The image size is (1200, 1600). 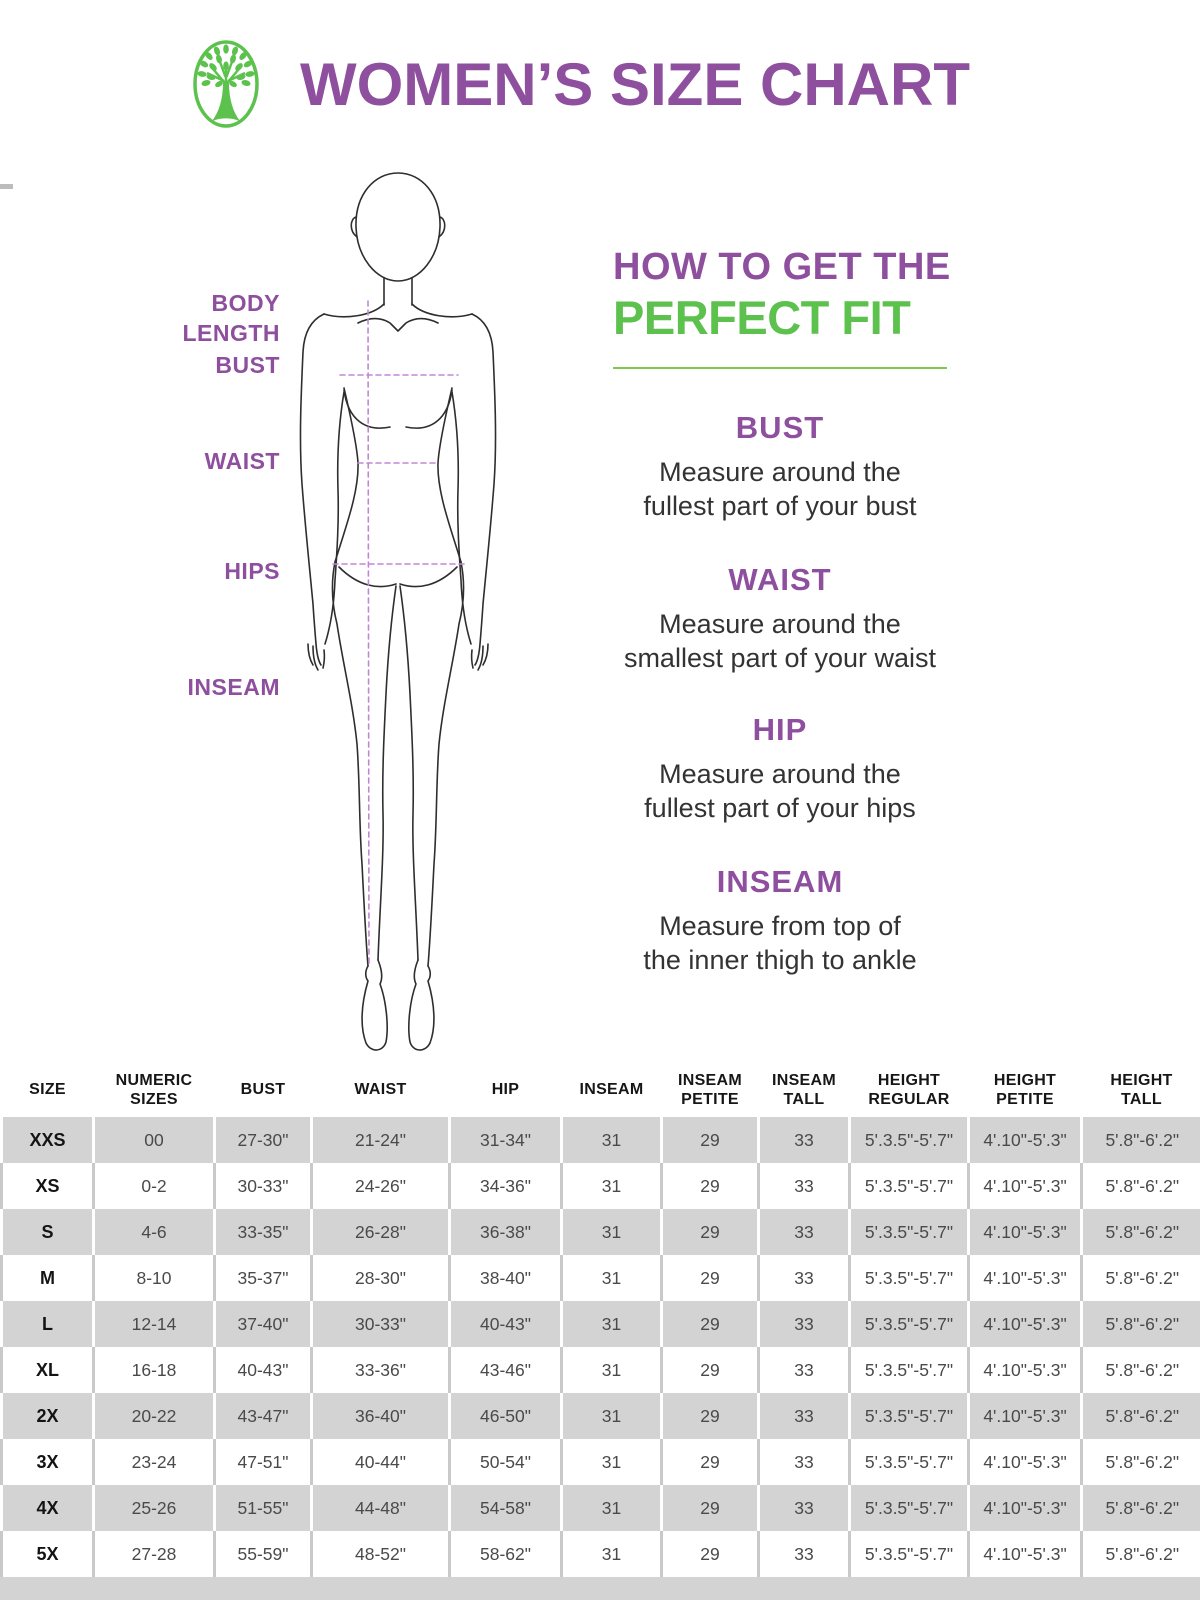 I want to click on page-title: WOMEN’S SIZE CHART, so click(x=635, y=84).